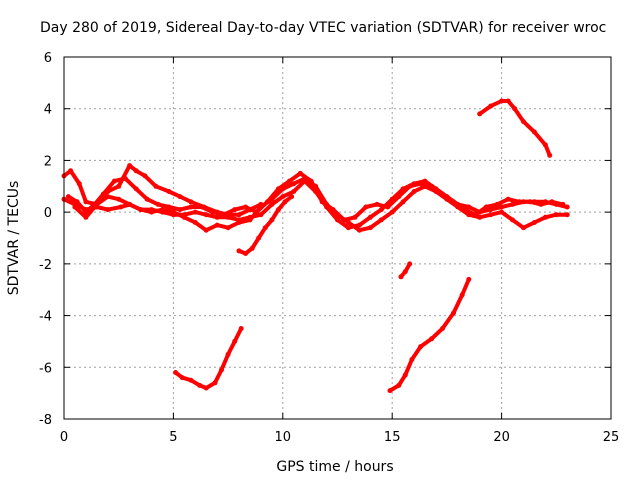 The image size is (640, 480). Describe the element at coordinates (334, 467) in the screenshot. I see `x-axis-label: GPS time / hours` at that location.